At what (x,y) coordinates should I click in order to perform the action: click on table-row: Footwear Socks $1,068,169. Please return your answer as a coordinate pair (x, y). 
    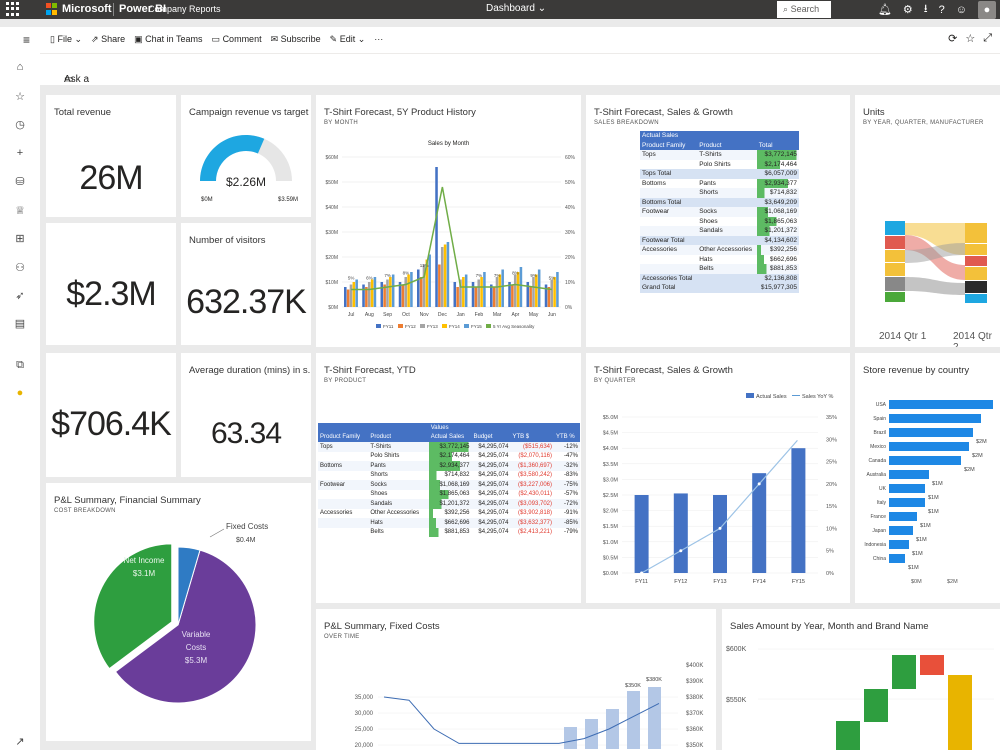
    Looking at the image, I should click on (719, 212).